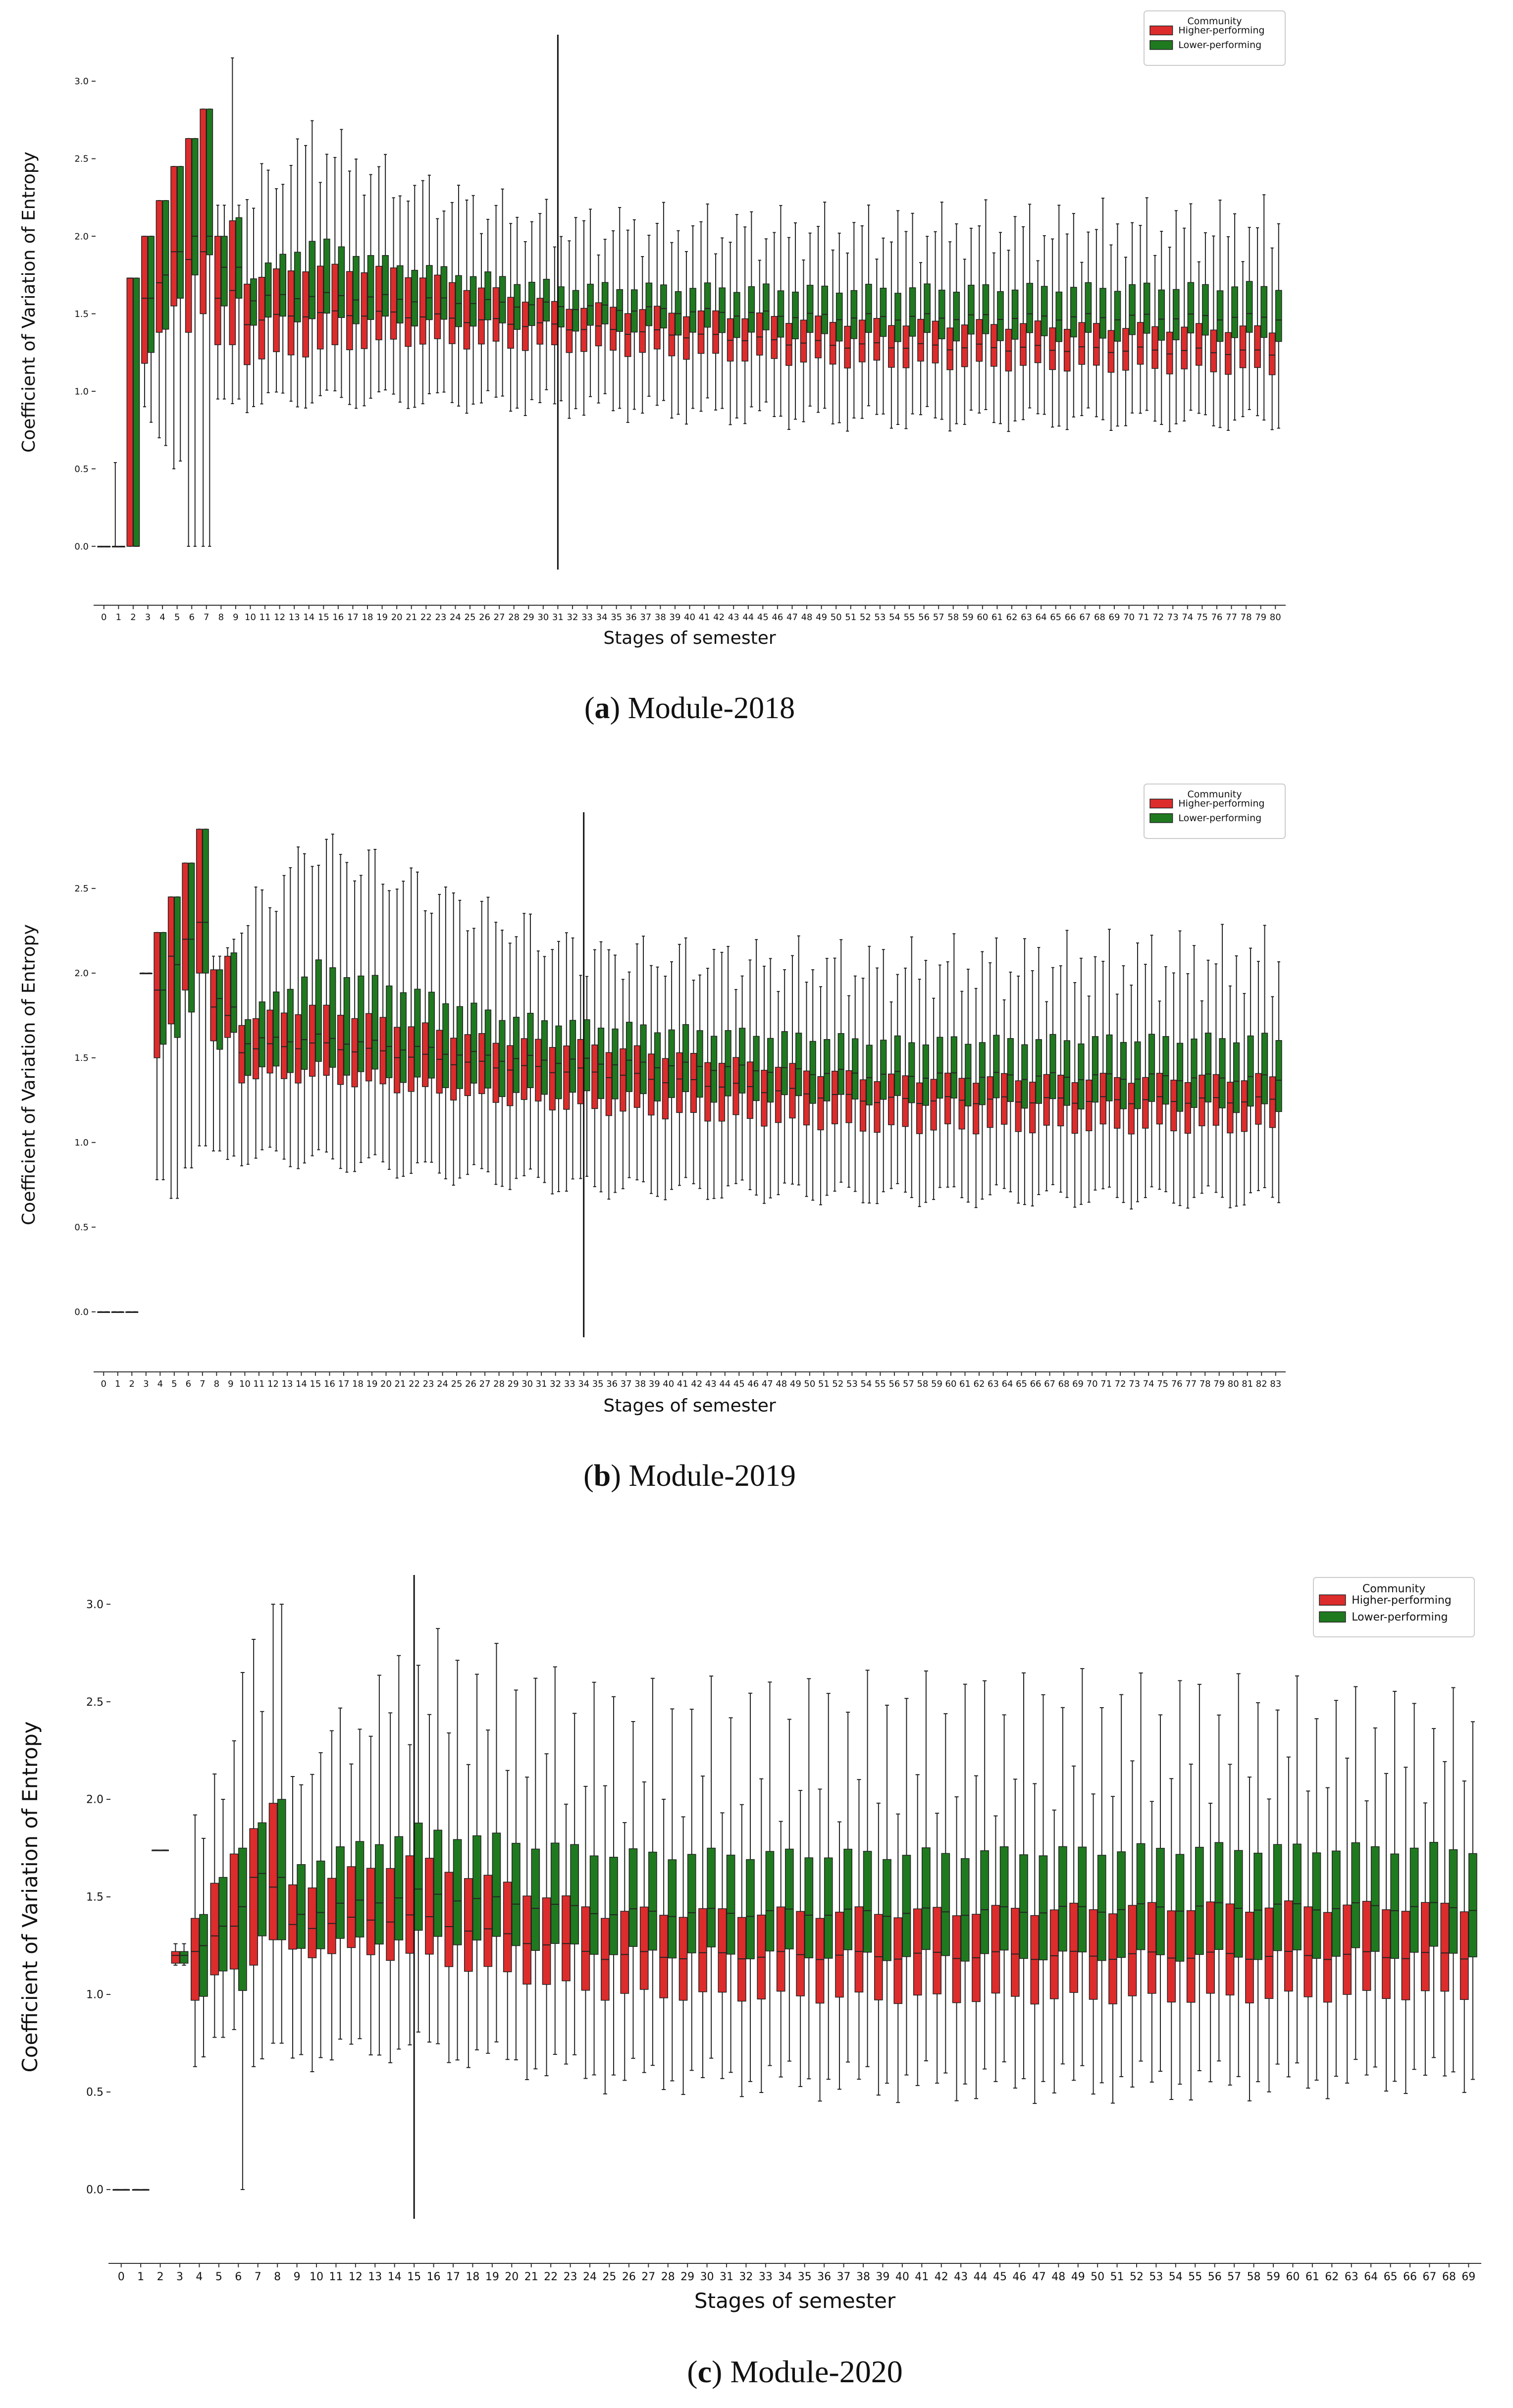 The width and height of the screenshot is (1513, 2408). I want to click on x-tick-label: 48, so click(781, 1384).